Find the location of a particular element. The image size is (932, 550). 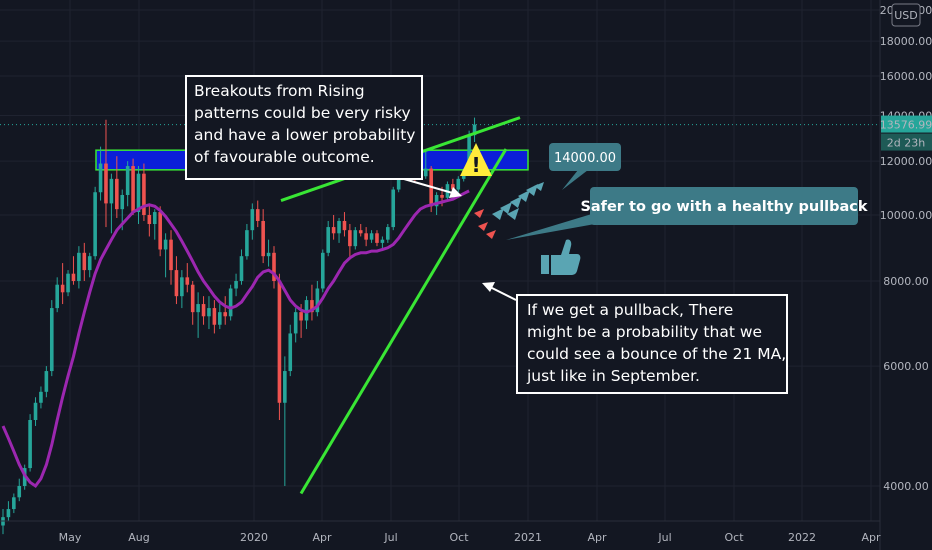

warning-box is located at coordinates (304, 127).